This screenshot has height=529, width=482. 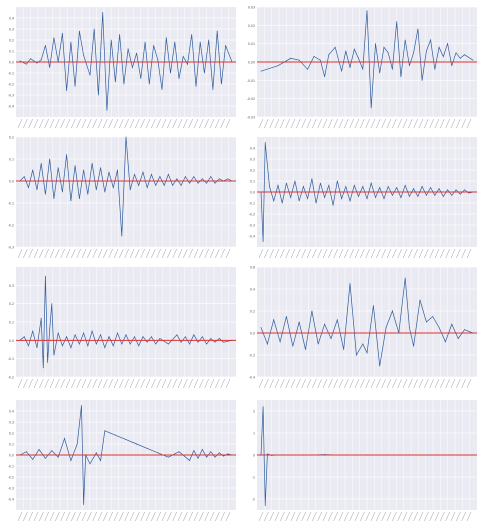 What do you see at coordinates (251, 26) in the screenshot?
I see `y-tick-label: 0.02` at bounding box center [251, 26].